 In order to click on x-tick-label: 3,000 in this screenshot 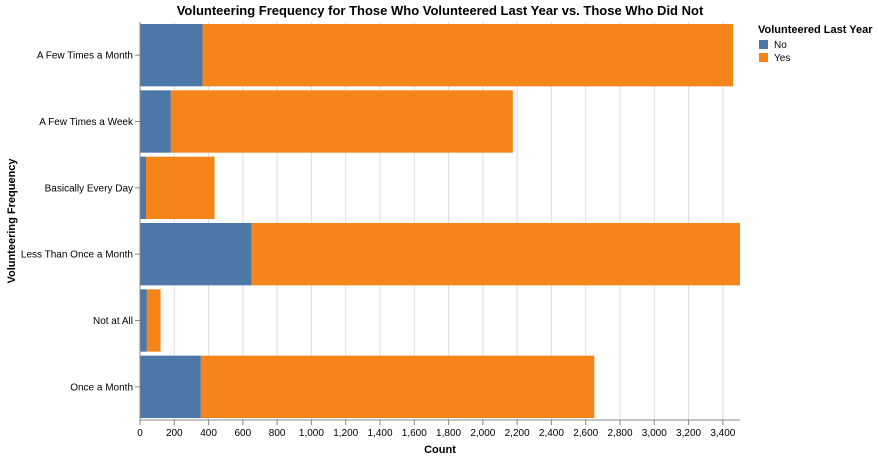, I will do `click(654, 433)`.